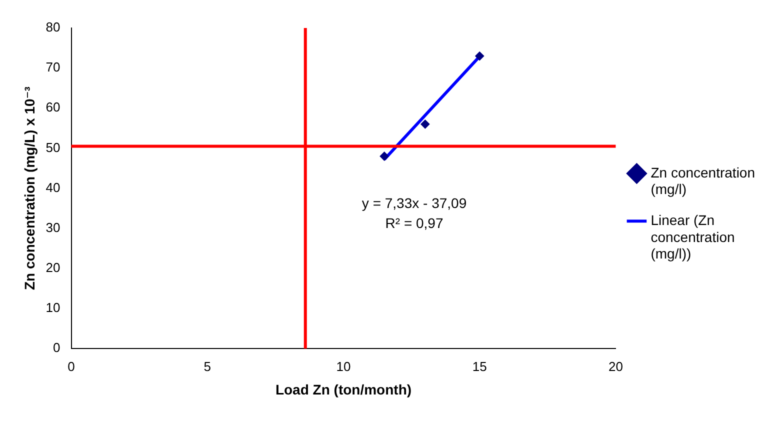 The height and width of the screenshot is (421, 783). What do you see at coordinates (479, 366) in the screenshot?
I see `x-tick-label: 15` at bounding box center [479, 366].